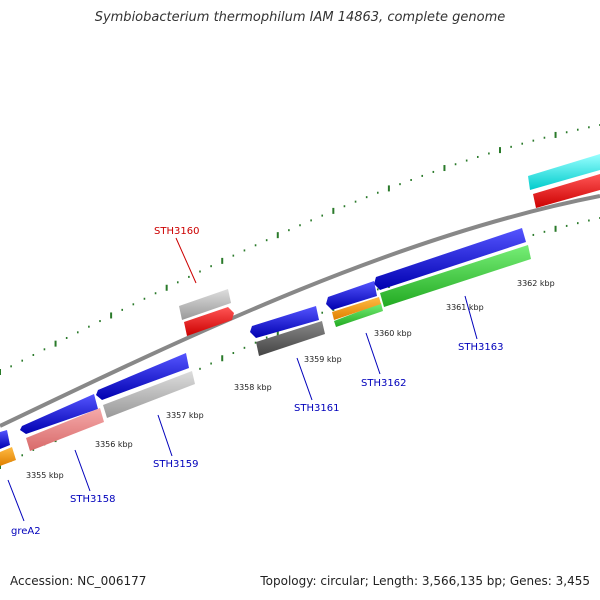 This screenshot has height=600, width=600. I want to click on accession-text: Accession: NC_006177, so click(78, 581).